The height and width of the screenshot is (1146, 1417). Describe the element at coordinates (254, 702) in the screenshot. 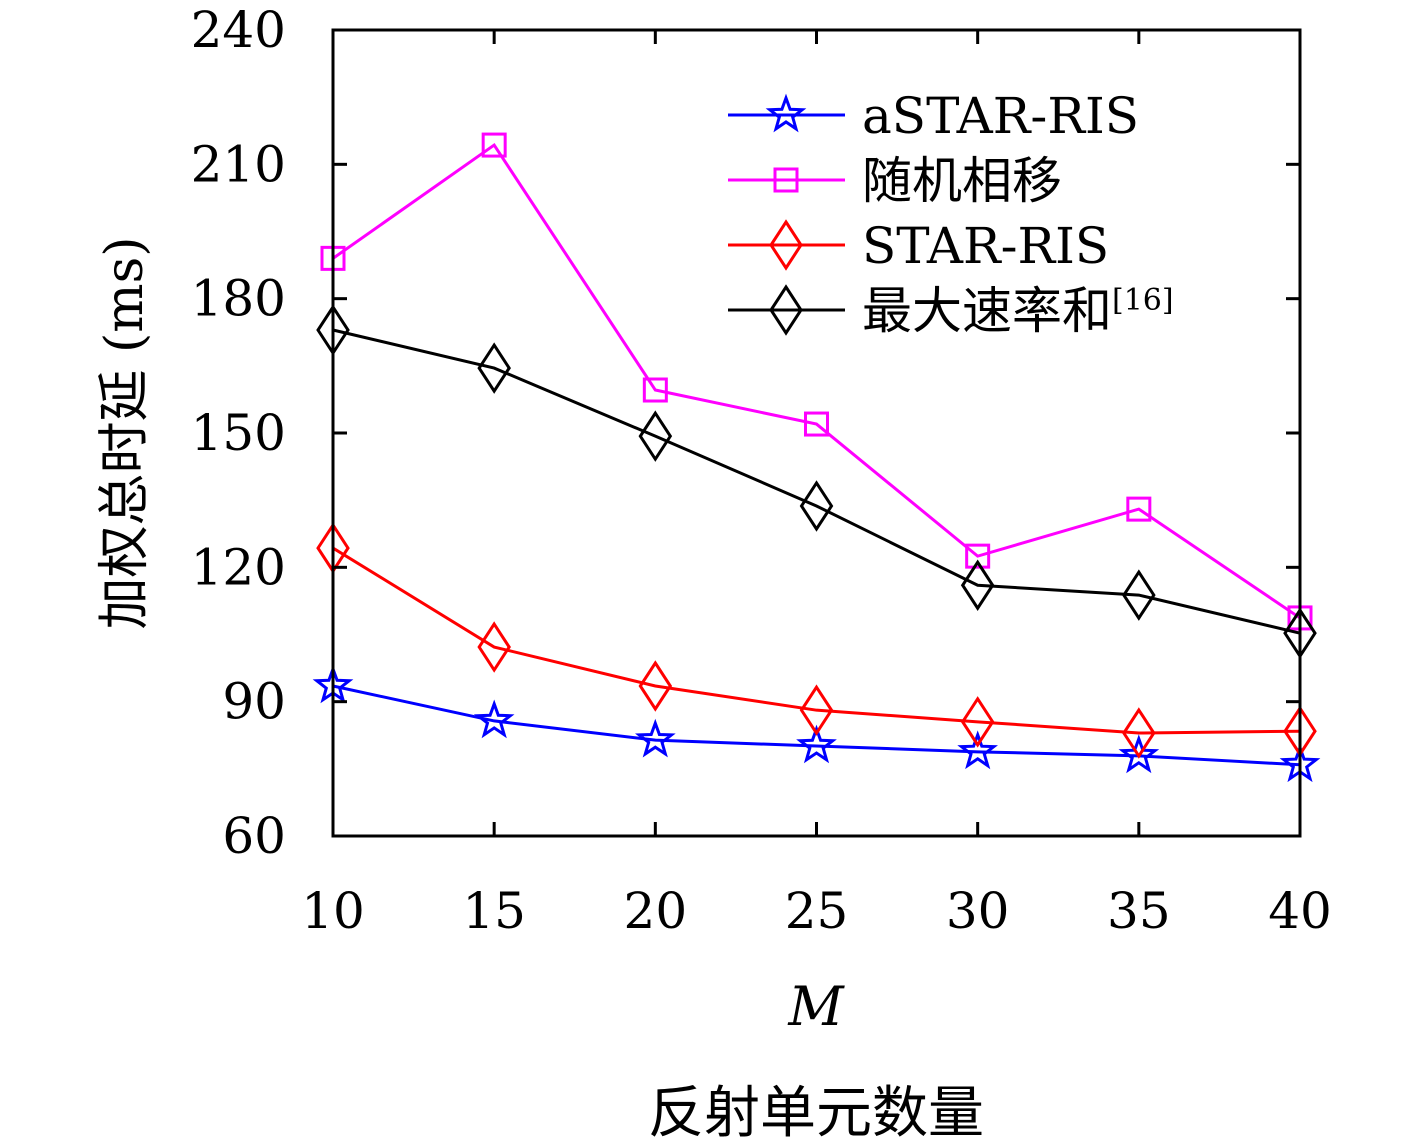

I see `y-tick-label: 90` at that location.